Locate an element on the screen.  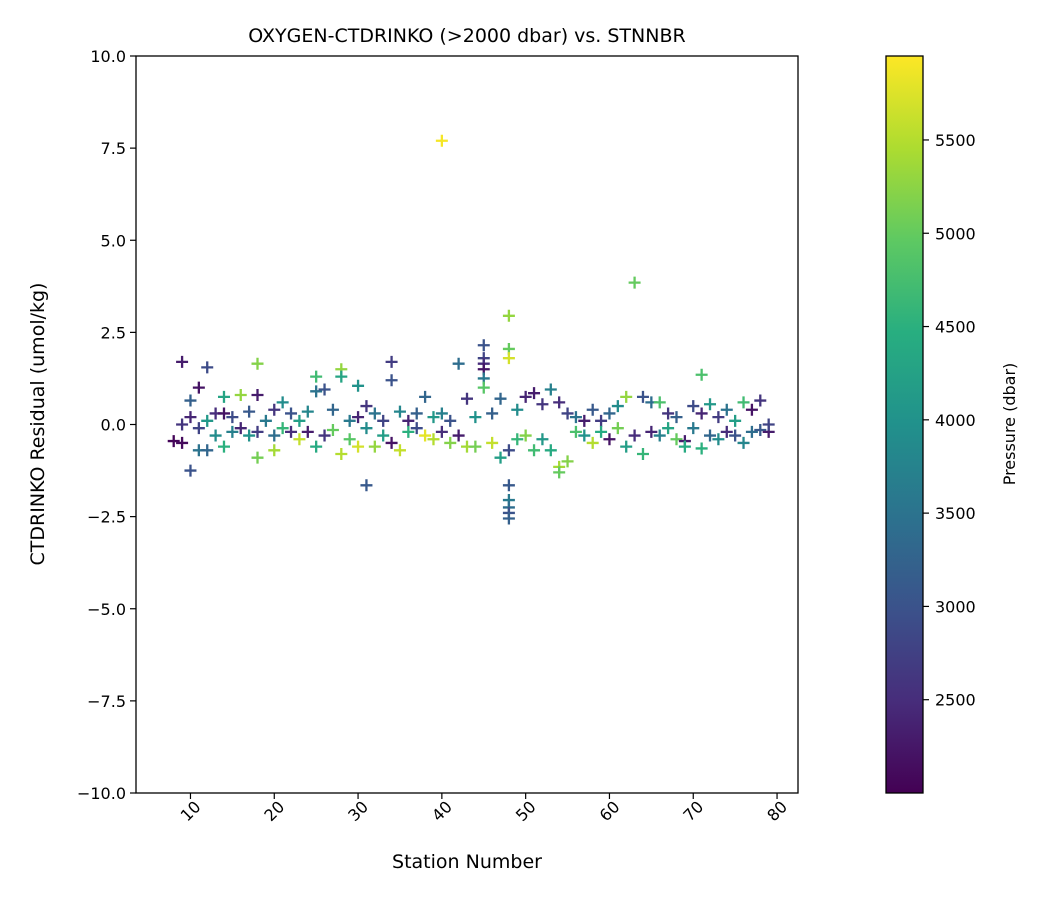
y-tick-label: −5.0 is located at coordinates (106, 609).